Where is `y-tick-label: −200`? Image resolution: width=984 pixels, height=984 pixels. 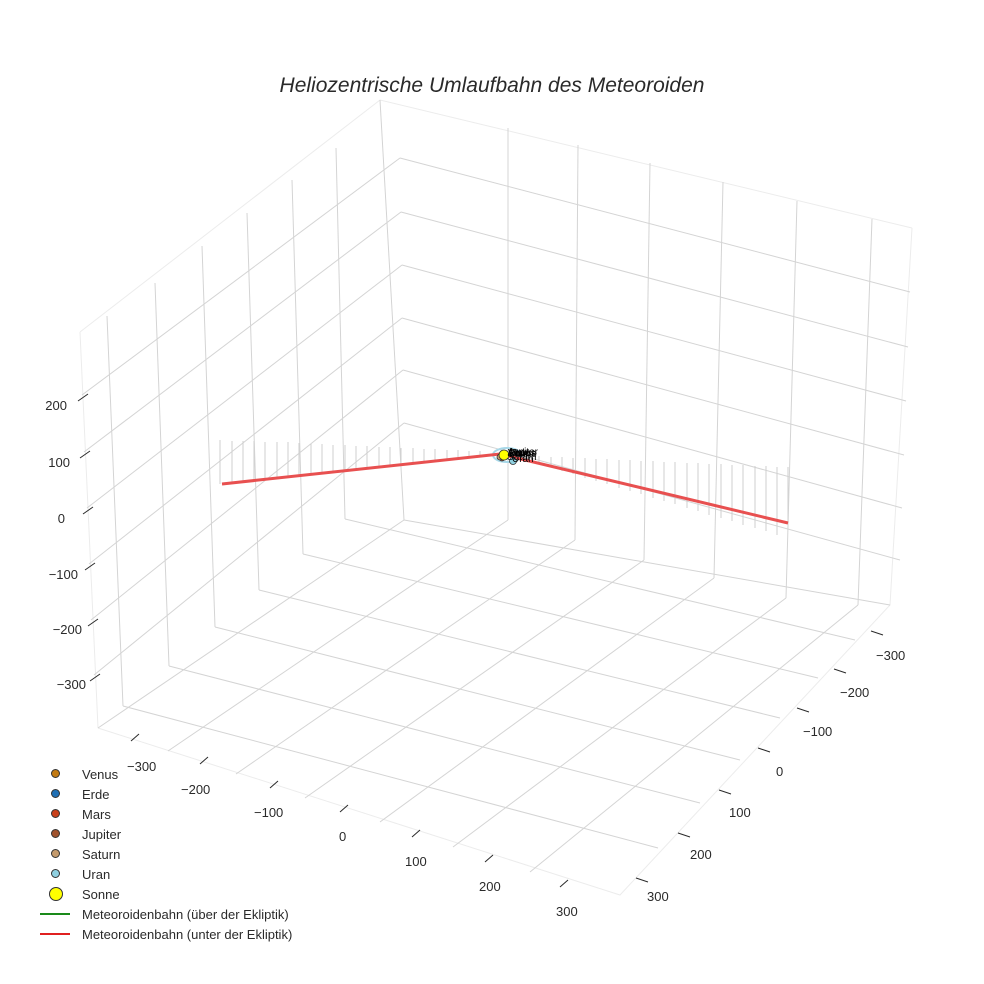 y-tick-label: −200 is located at coordinates (195, 789).